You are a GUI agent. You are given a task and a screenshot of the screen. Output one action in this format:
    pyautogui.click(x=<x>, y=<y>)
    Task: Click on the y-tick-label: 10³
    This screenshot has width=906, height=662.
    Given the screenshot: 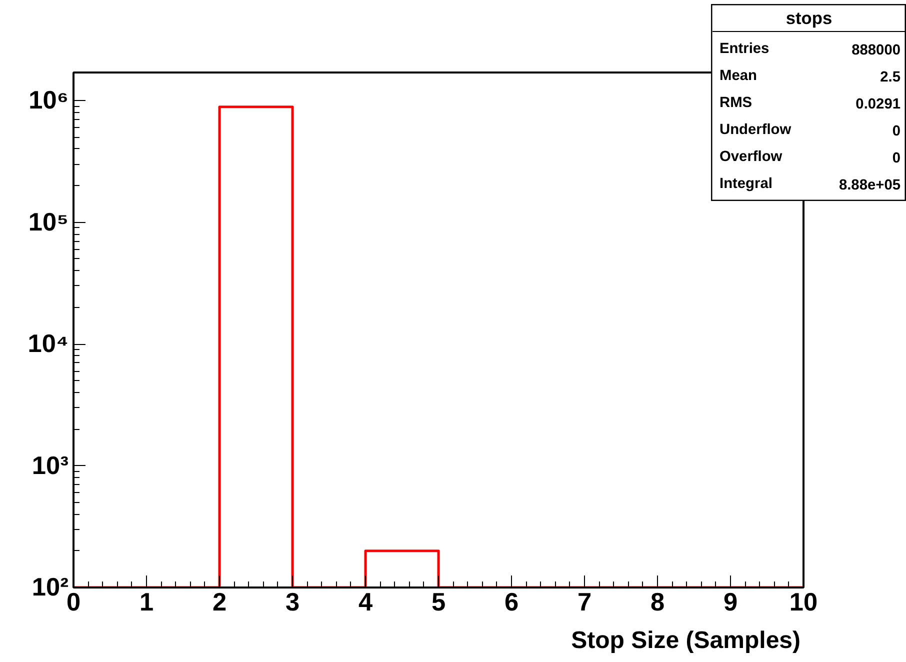 What is the action you would take?
    pyautogui.click(x=50, y=466)
    